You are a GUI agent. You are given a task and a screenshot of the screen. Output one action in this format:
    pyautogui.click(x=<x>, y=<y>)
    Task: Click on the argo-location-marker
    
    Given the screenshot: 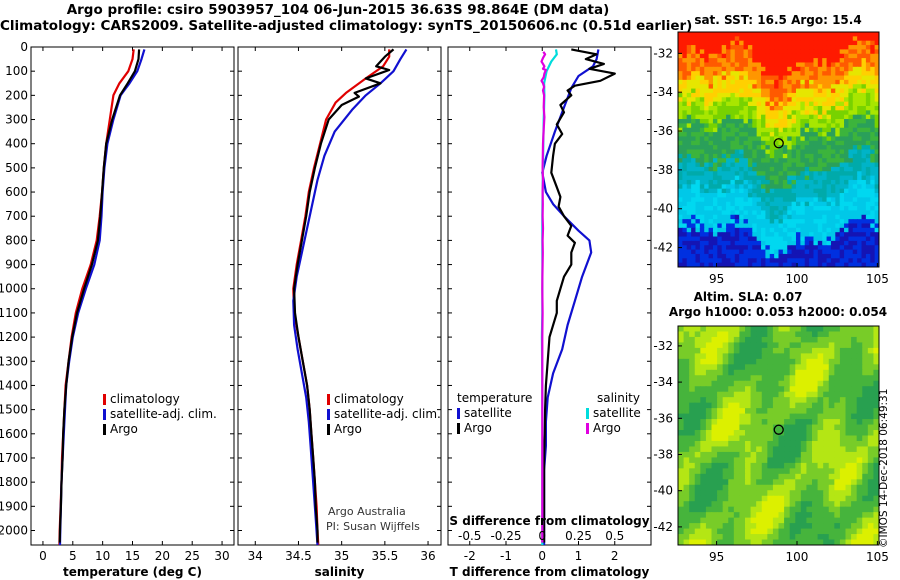 What is the action you would take?
    pyautogui.click(x=778, y=143)
    